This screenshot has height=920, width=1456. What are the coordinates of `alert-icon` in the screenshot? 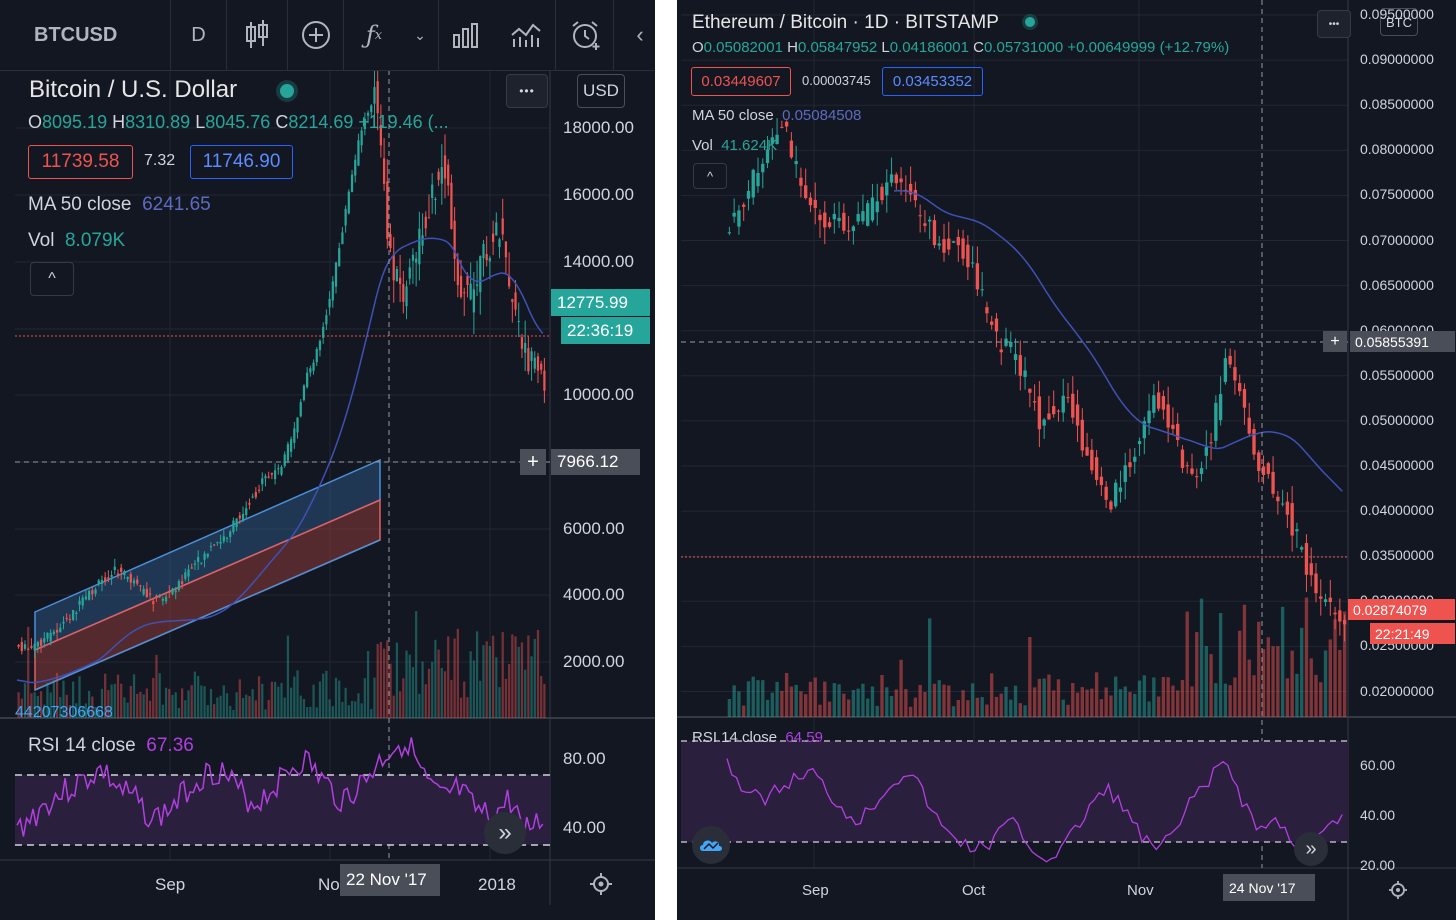 It's located at (585, 35).